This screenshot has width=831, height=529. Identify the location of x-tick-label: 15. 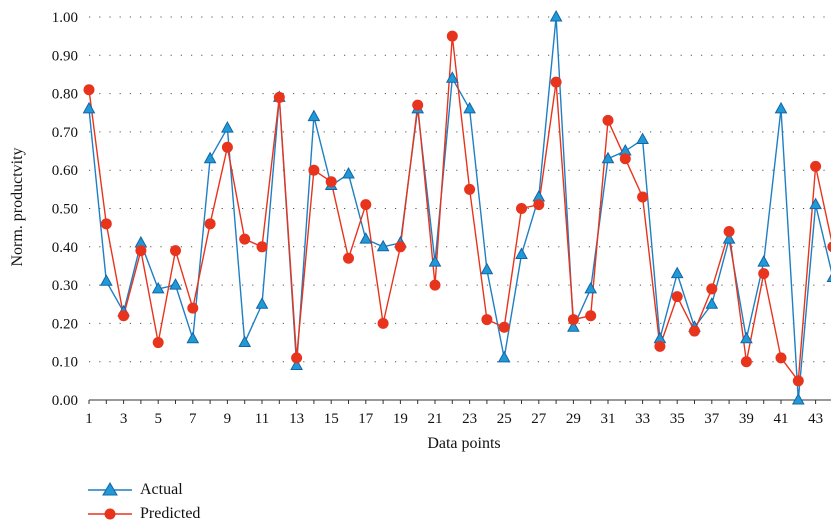
(331, 419).